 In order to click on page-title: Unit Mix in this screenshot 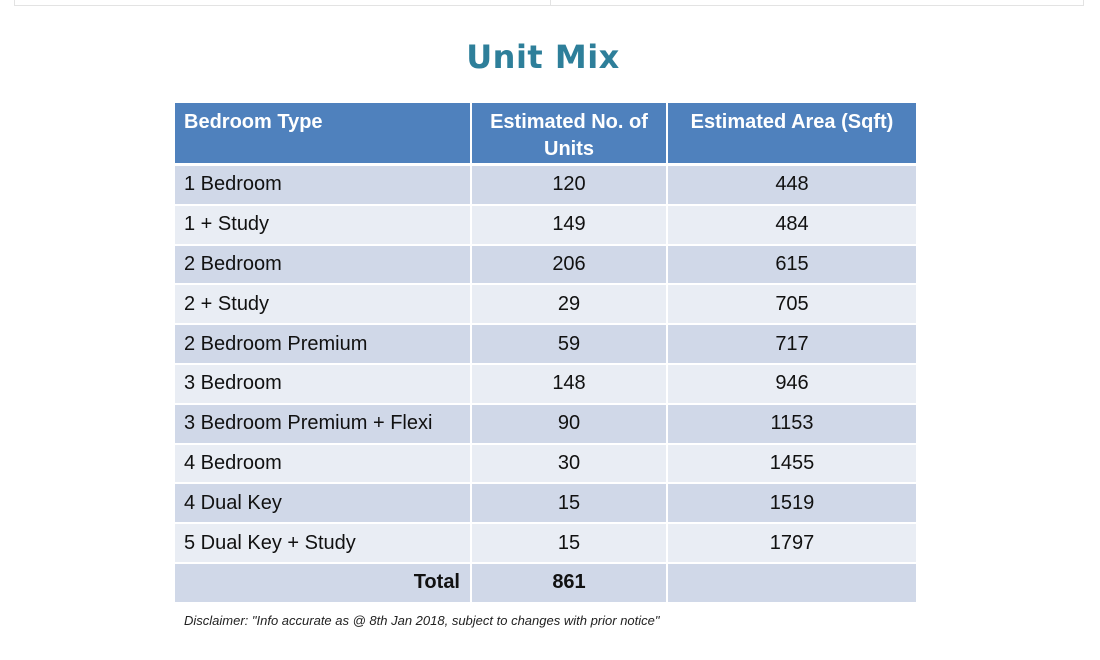, I will do `click(543, 57)`.